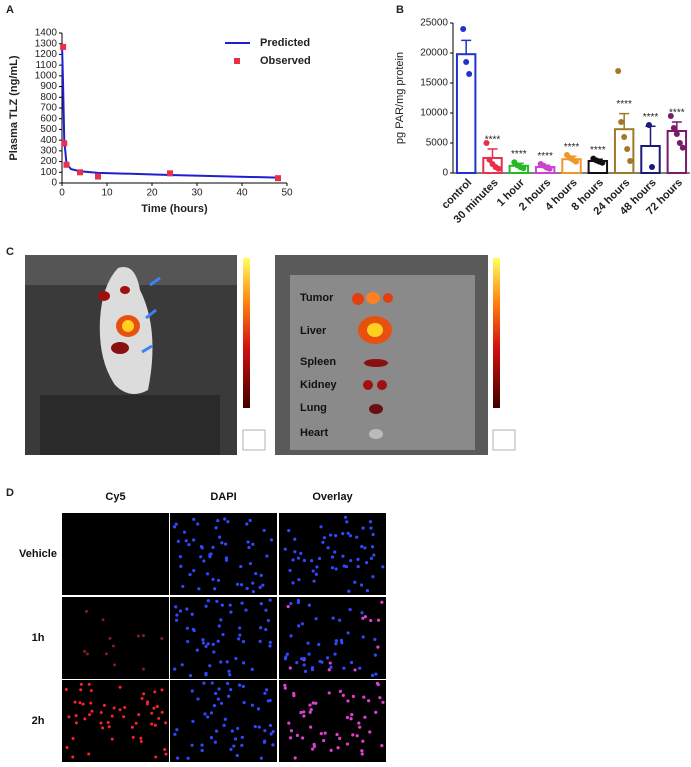 The width and height of the screenshot is (691, 767). Describe the element at coordinates (437, 143) in the screenshot. I see `y-tick-label: 5000` at that location.